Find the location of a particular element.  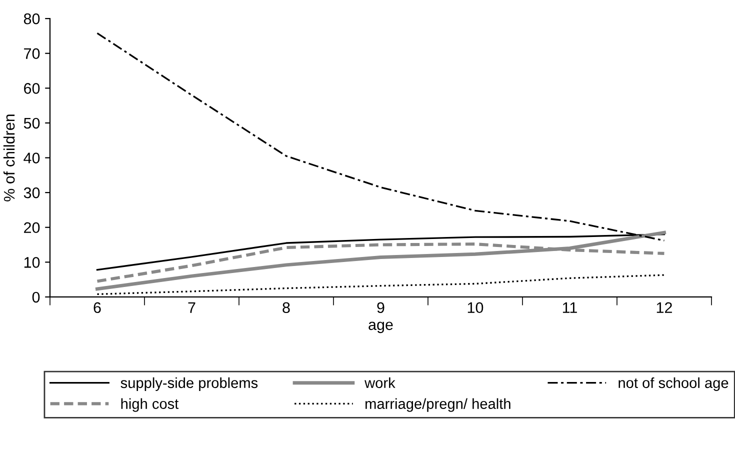

x-axis-title: age is located at coordinates (380, 328).